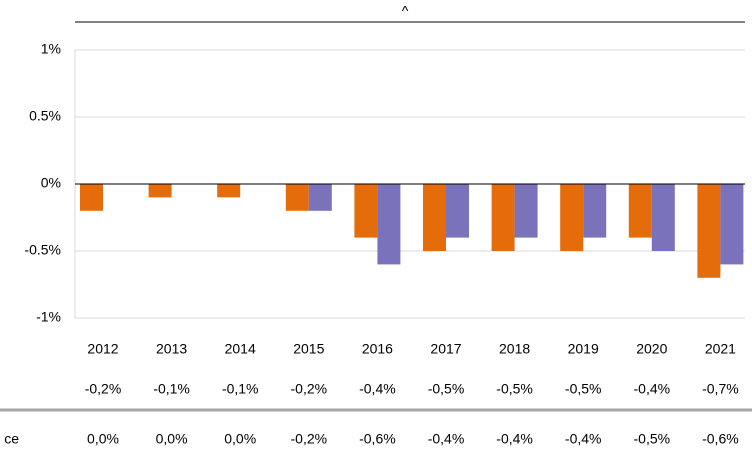 The width and height of the screenshot is (752, 450). I want to click on x-tick-label: 2014, so click(240, 349).